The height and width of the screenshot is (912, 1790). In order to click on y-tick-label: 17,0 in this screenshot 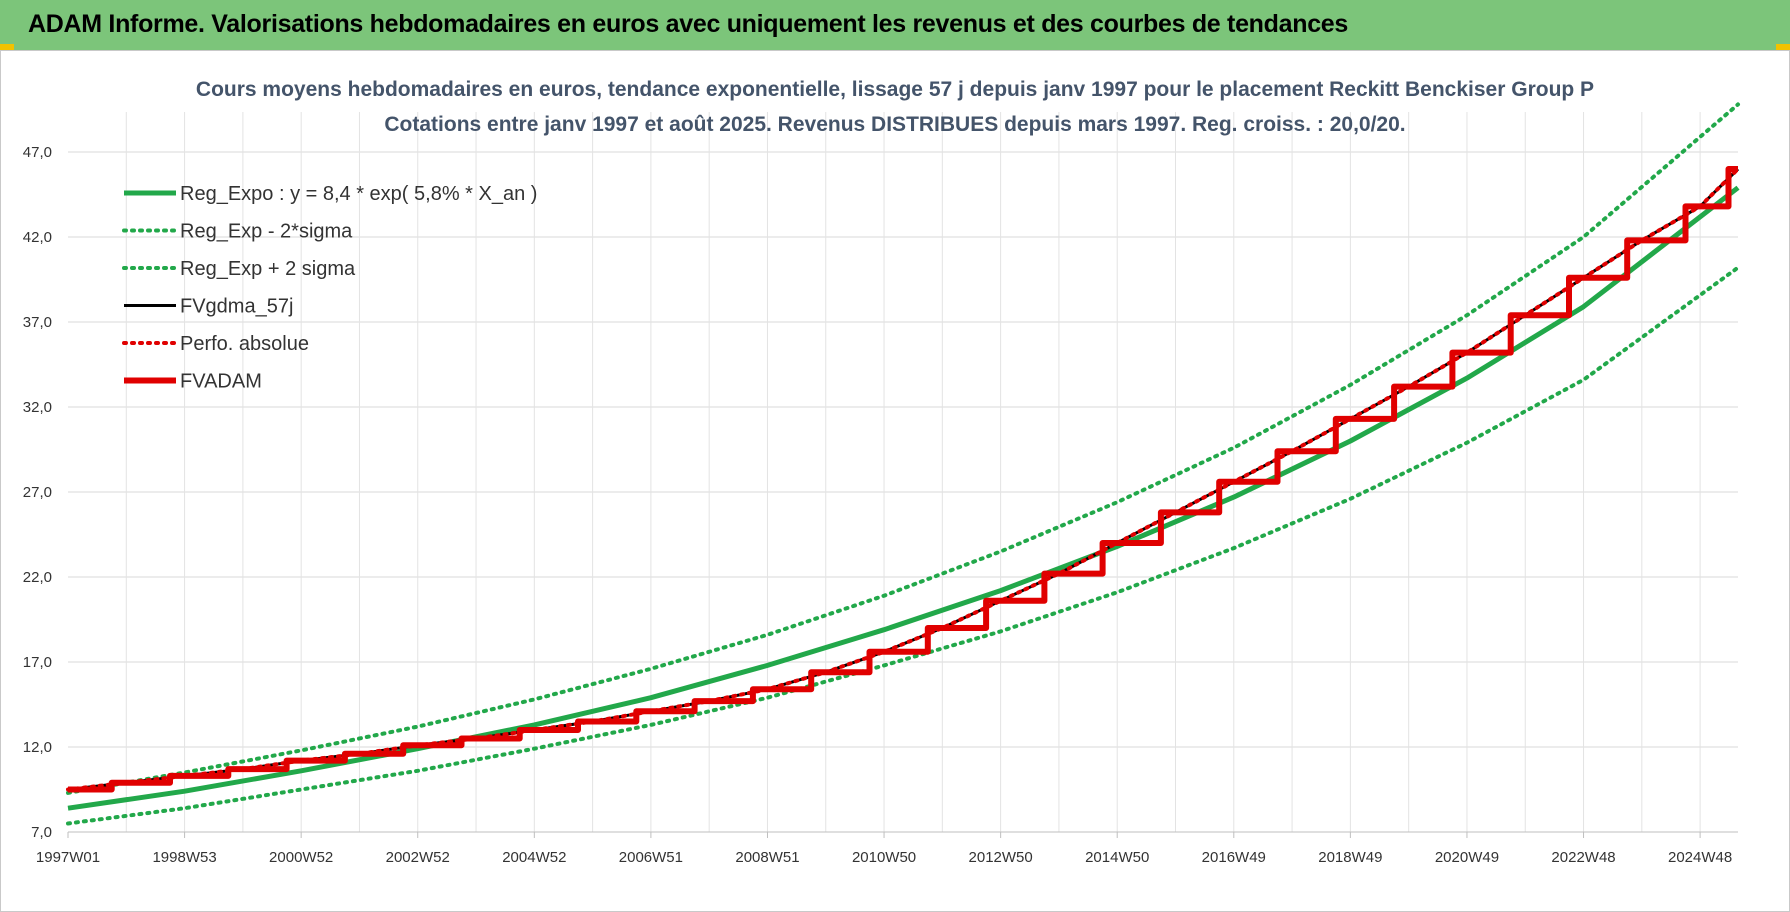, I will do `click(37, 662)`.